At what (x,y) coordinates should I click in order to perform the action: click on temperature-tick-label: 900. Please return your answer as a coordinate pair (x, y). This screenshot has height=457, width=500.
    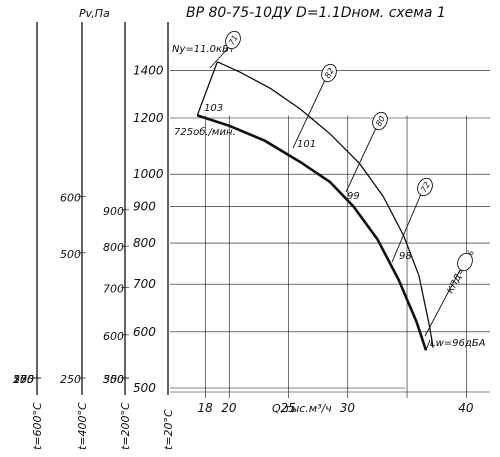
    Looking at the image, I should click on (113, 211).